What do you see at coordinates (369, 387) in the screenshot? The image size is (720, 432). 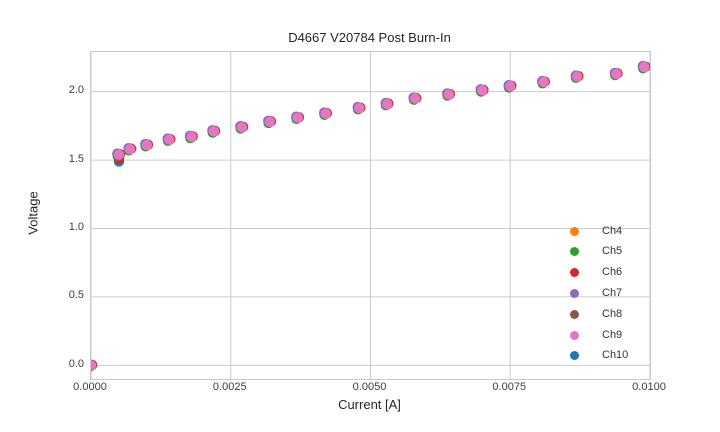 I see `x-tick-label: 0.0050` at bounding box center [369, 387].